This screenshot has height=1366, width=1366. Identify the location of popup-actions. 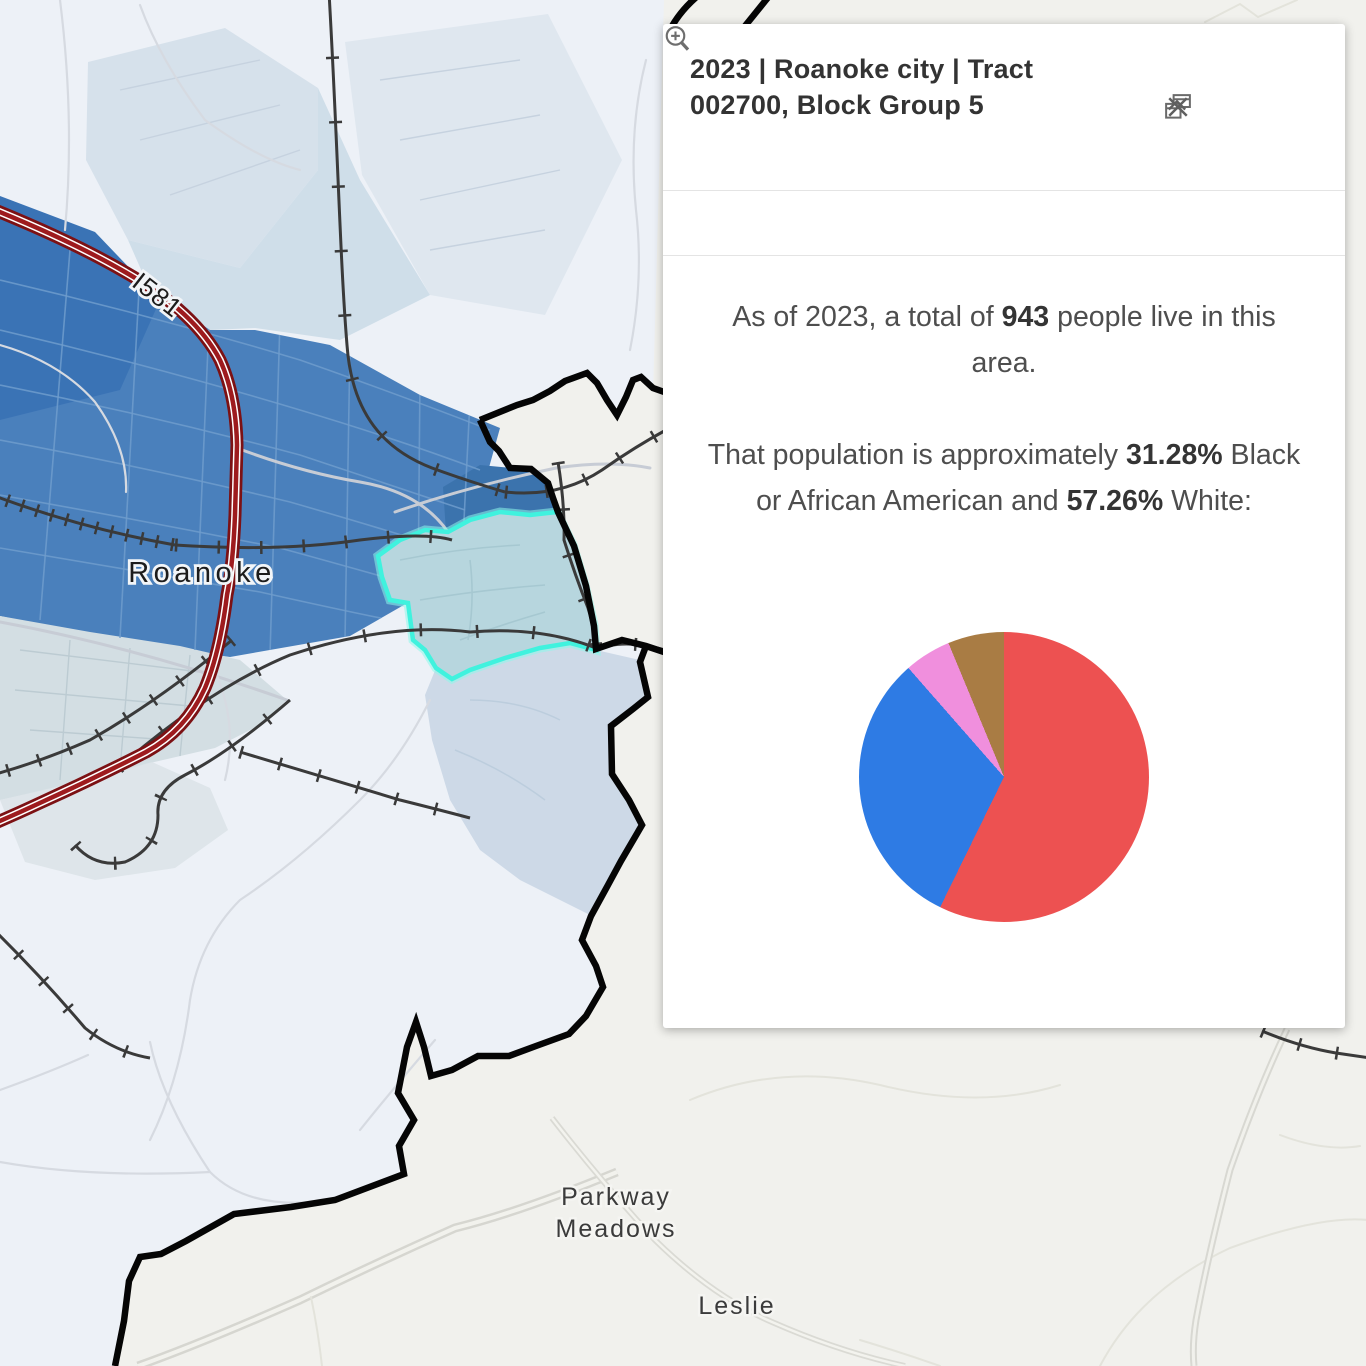
(1237, 105).